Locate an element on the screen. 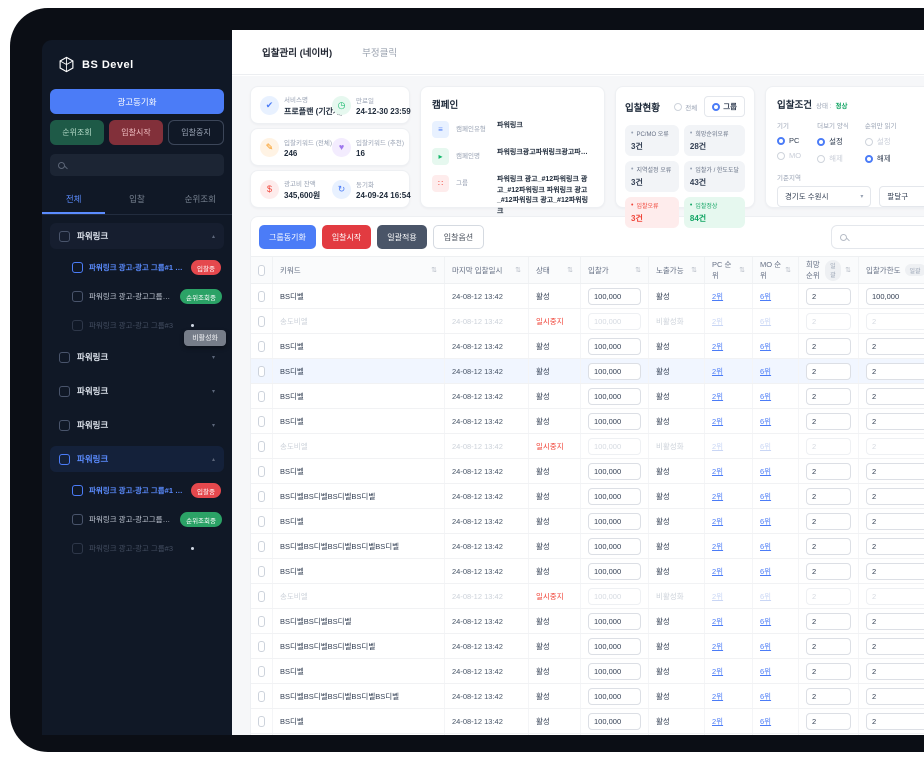 The width and height of the screenshot is (924, 760). bid-start-button: 입찰시작 is located at coordinates (136, 132).